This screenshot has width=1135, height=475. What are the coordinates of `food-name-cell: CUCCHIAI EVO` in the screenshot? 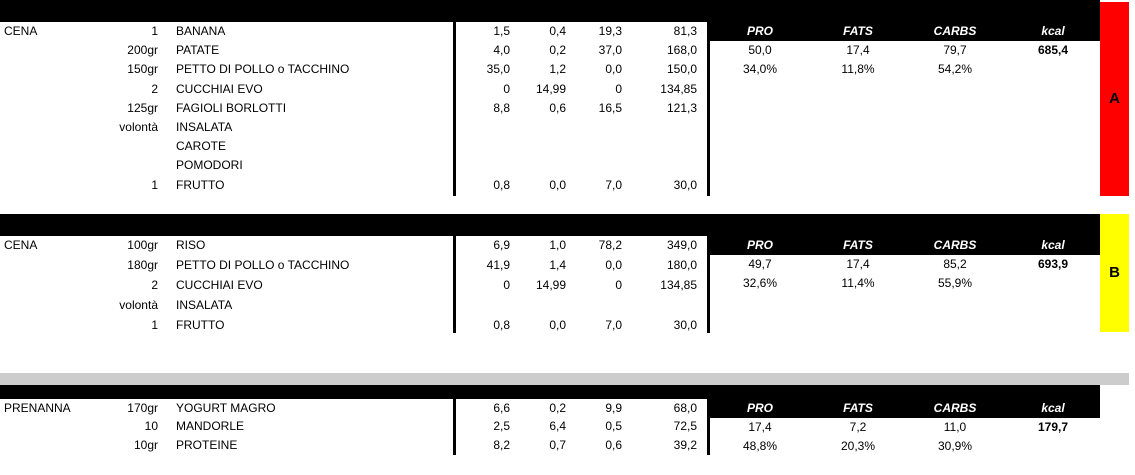 It's located at (219, 285).